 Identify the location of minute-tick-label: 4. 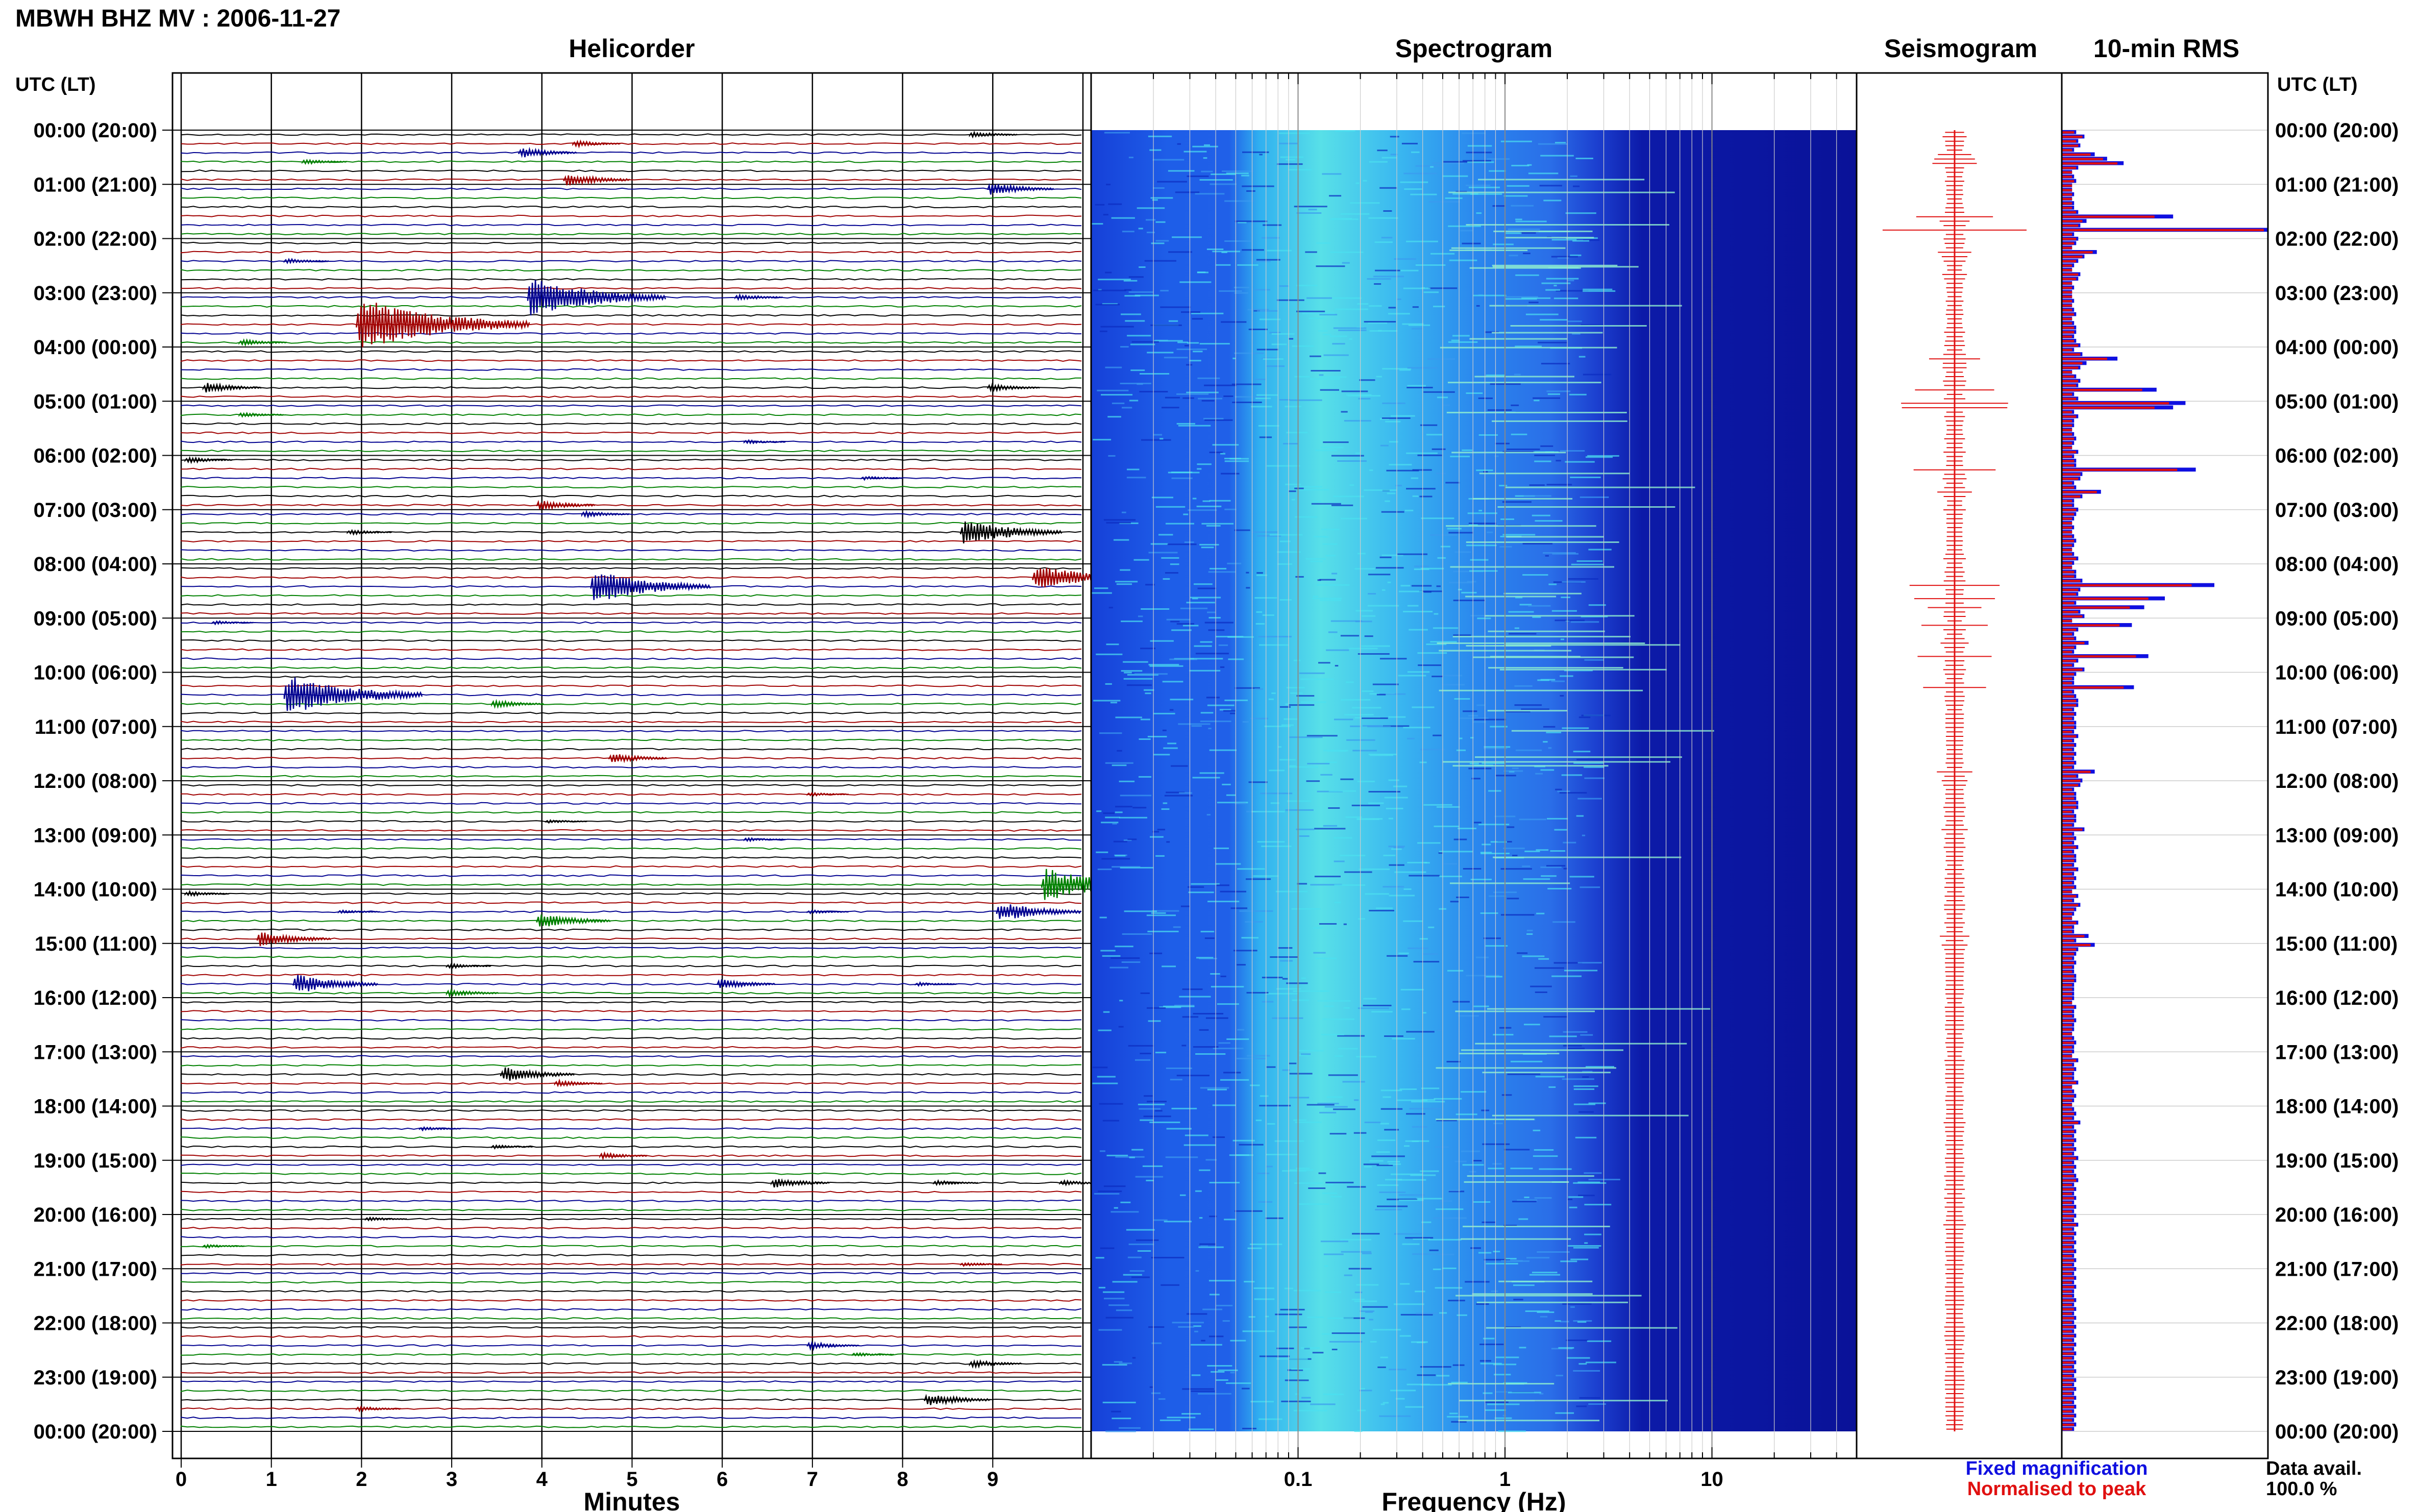
(542, 1479).